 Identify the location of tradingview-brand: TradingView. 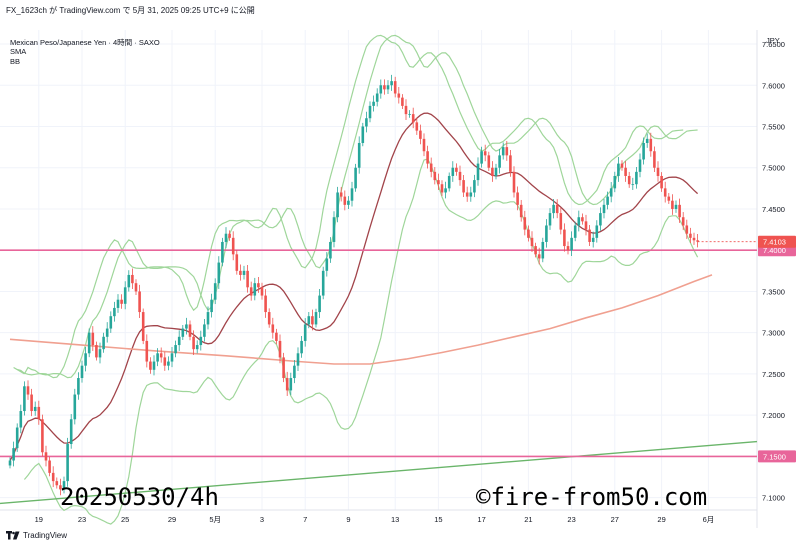
(36, 535).